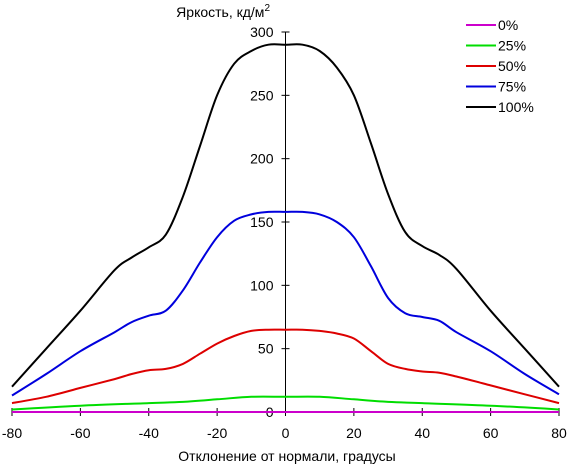 This screenshot has height=466, width=568. I want to click on y-tick-label: 250, so click(262, 95).